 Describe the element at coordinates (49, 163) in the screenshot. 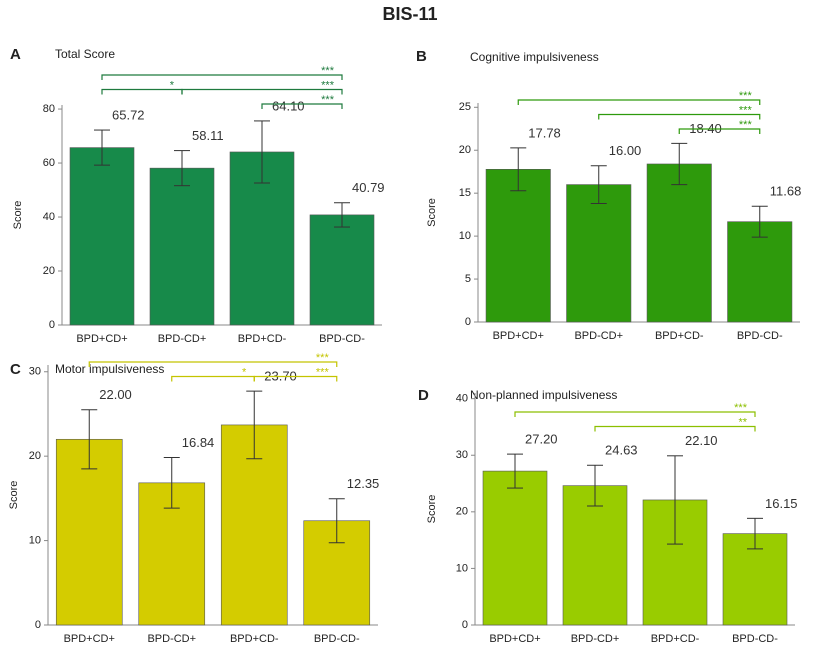

I see `y-tick-label: 60` at that location.